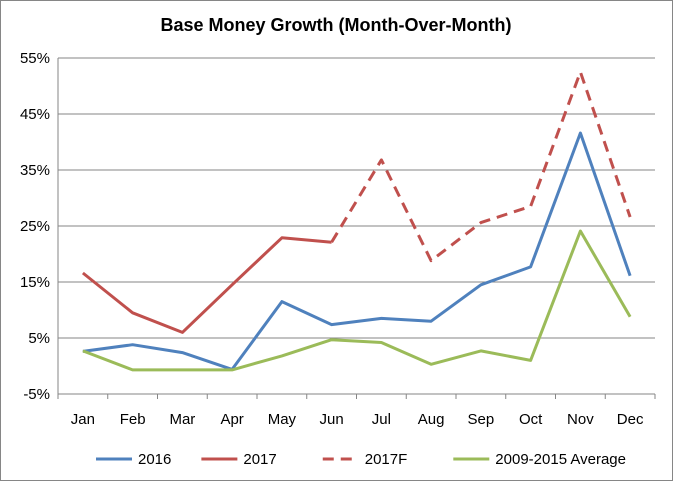 Image resolution: width=673 pixels, height=481 pixels. What do you see at coordinates (35, 282) in the screenshot?
I see `y-tick-label: 15%` at bounding box center [35, 282].